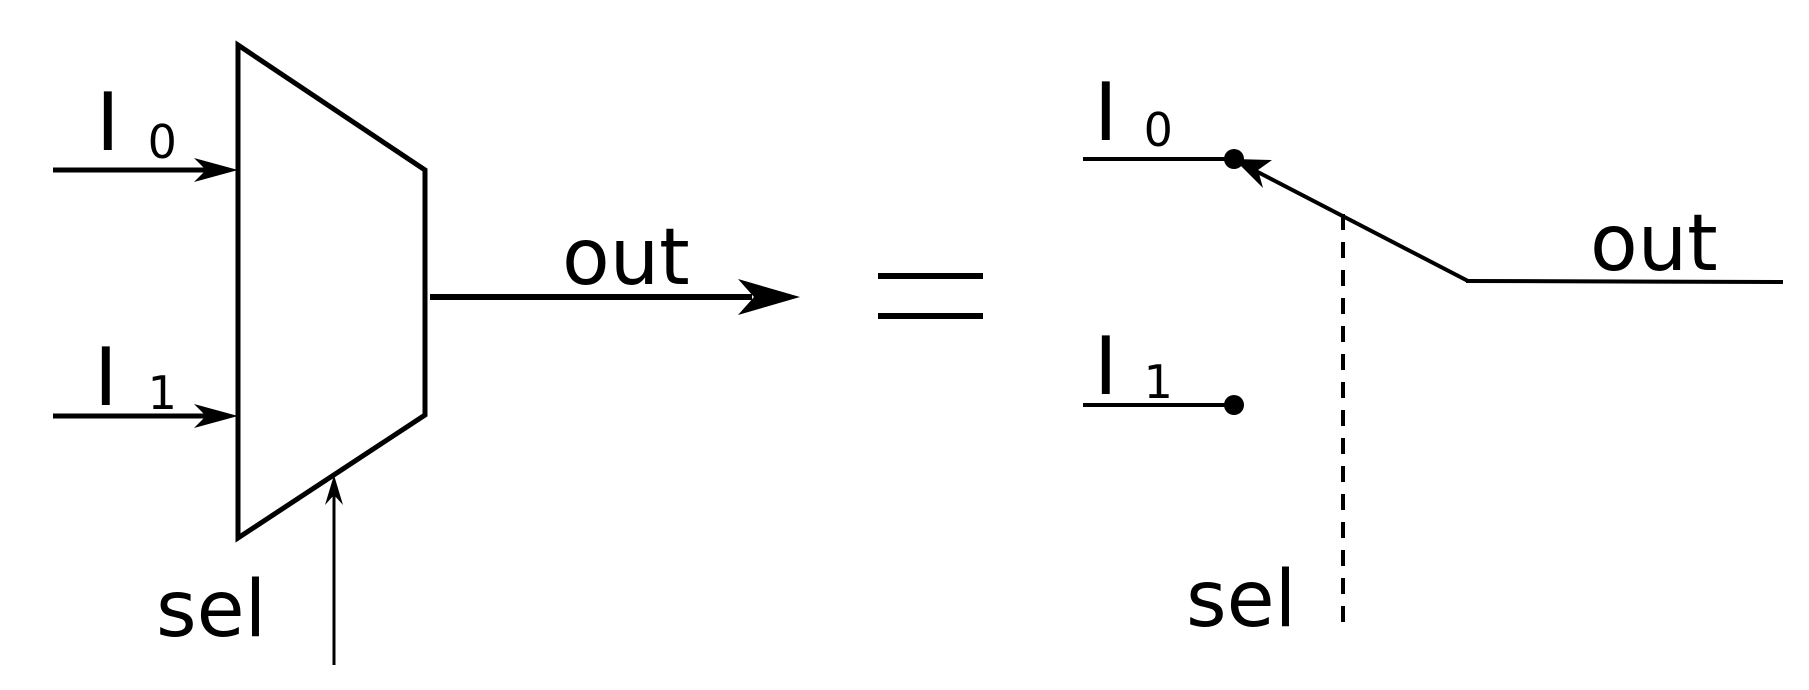  What do you see at coordinates (626, 258) in the screenshot?
I see `mux-output-label: out` at bounding box center [626, 258].